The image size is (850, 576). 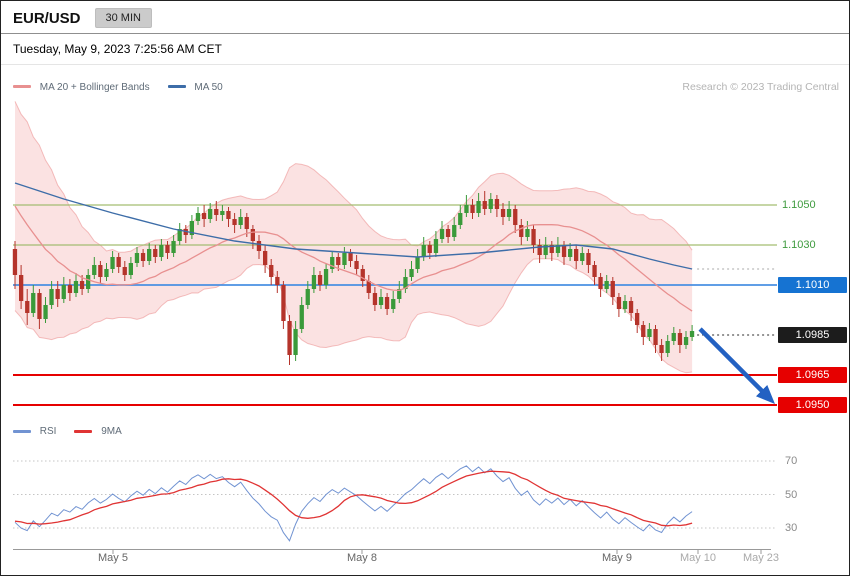 What do you see at coordinates (47, 18) in the screenshot?
I see `symbol-title: EUR/USD` at bounding box center [47, 18].